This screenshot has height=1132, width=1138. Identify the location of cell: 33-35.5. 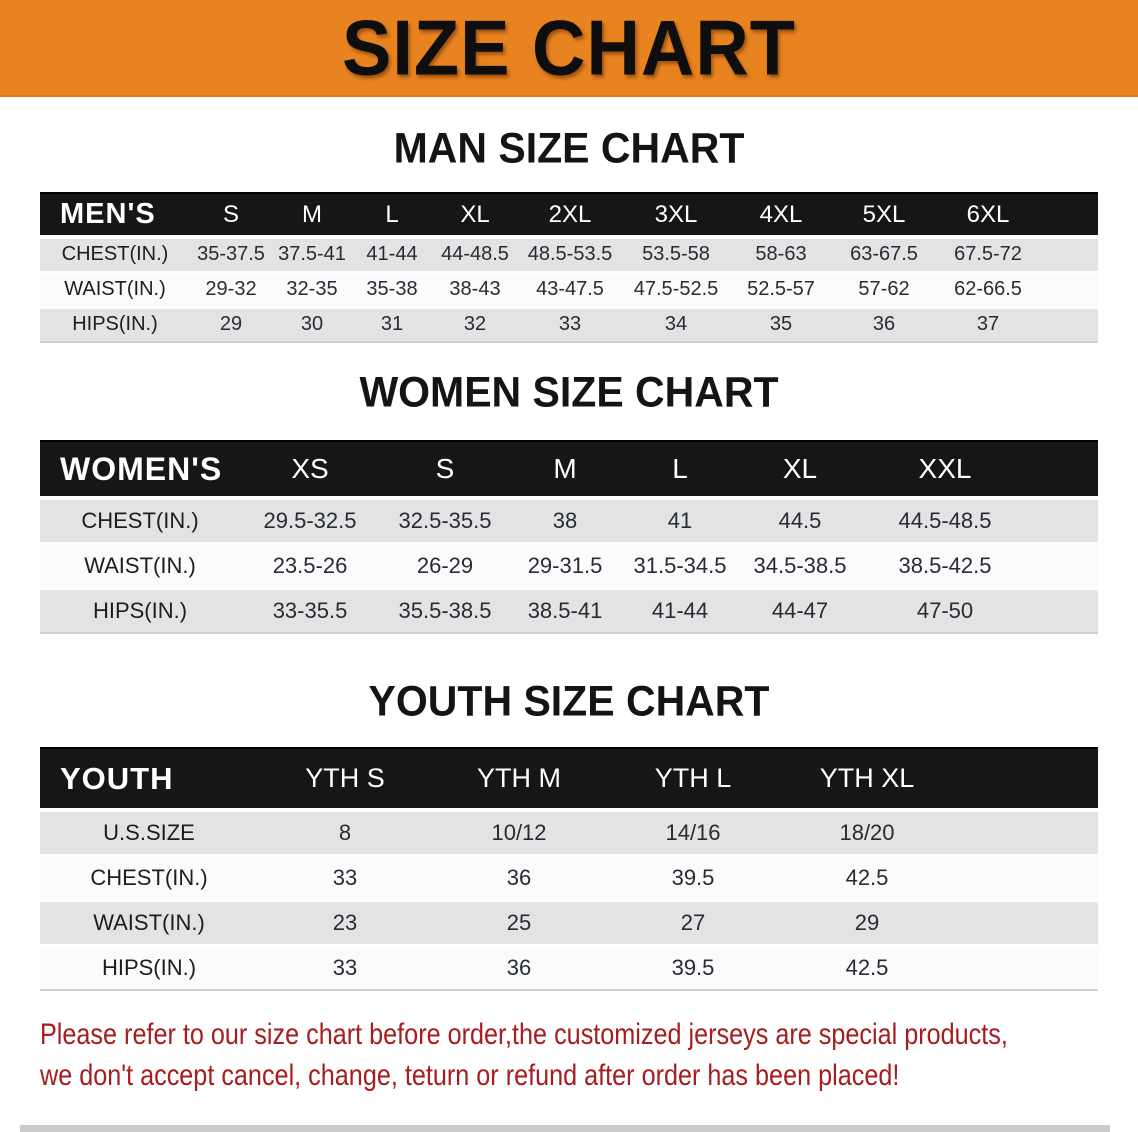
(310, 611).